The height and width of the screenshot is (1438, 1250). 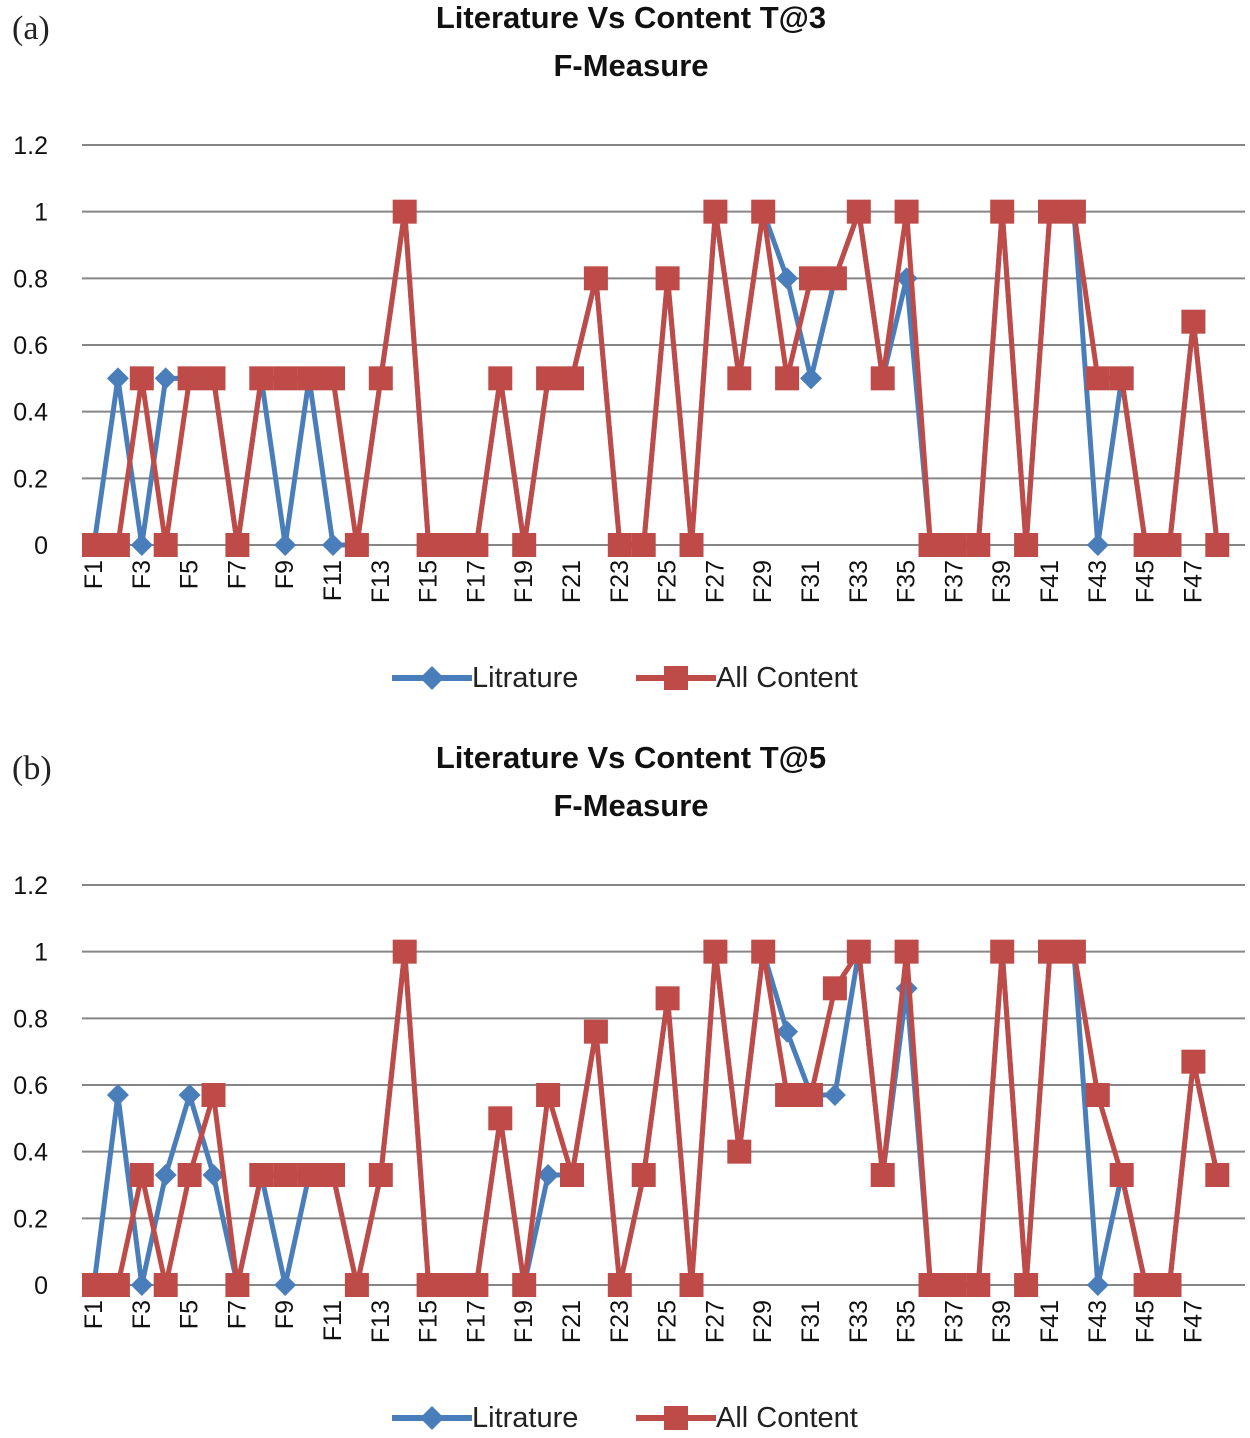 I want to click on x-tick-label: F15, so click(x=429, y=581).